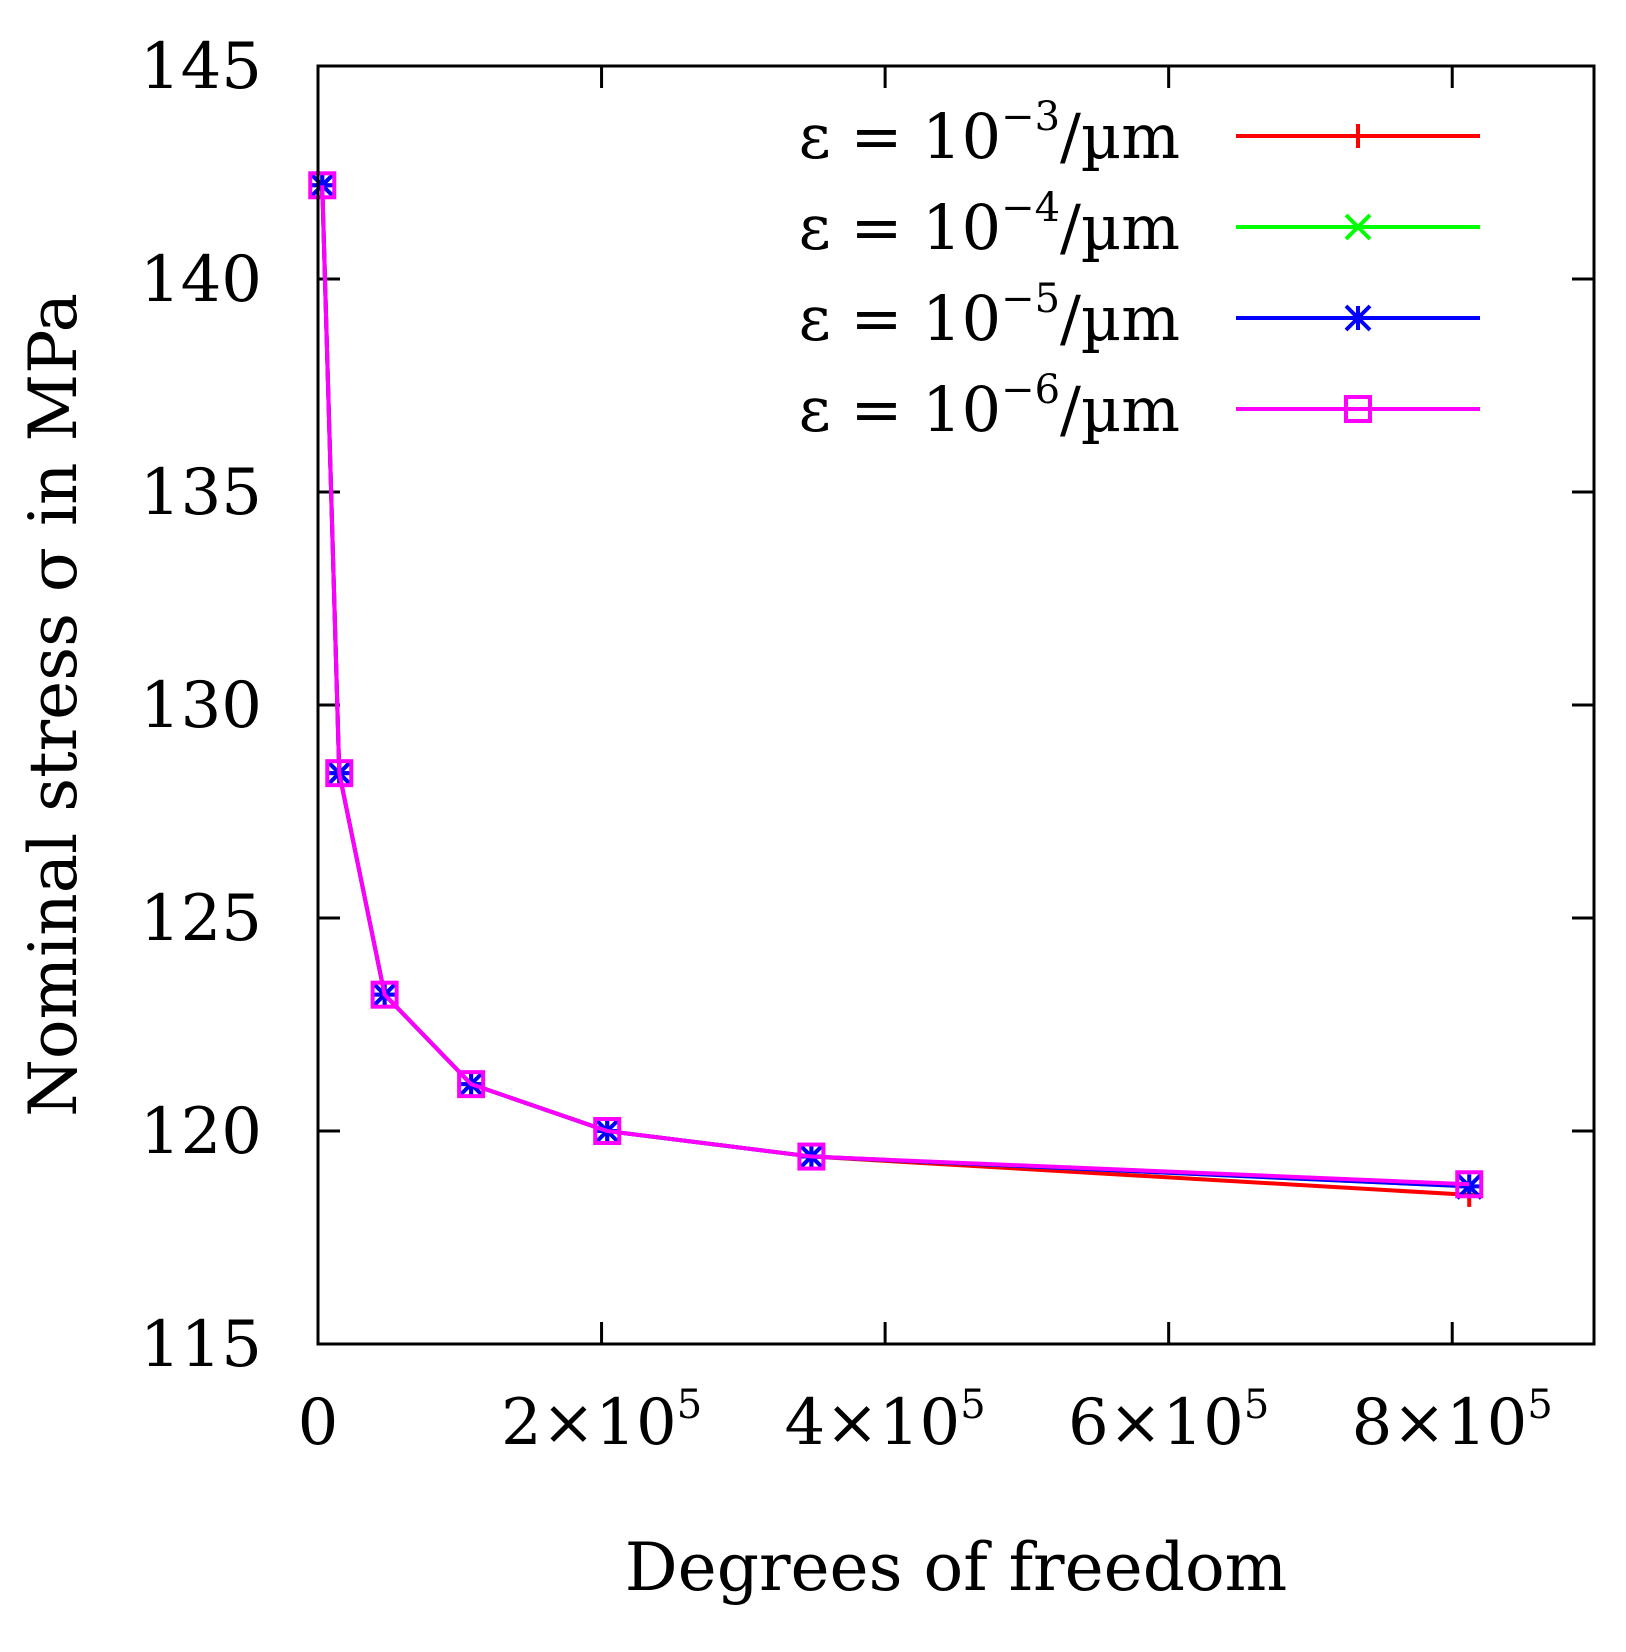 Image resolution: width=1626 pixels, height=1652 pixels. What do you see at coordinates (589, 1423) in the screenshot?
I see `x-tick-base: 2×10` at bounding box center [589, 1423].